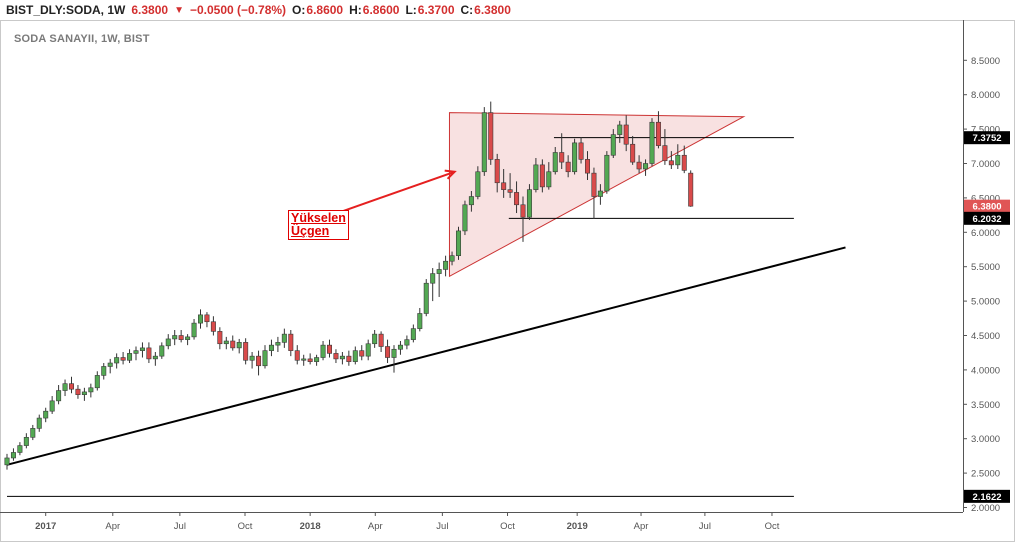 This screenshot has width=1015, height=547. Describe the element at coordinates (381, 10) in the screenshot. I see `high-value: 6.8600` at that location.